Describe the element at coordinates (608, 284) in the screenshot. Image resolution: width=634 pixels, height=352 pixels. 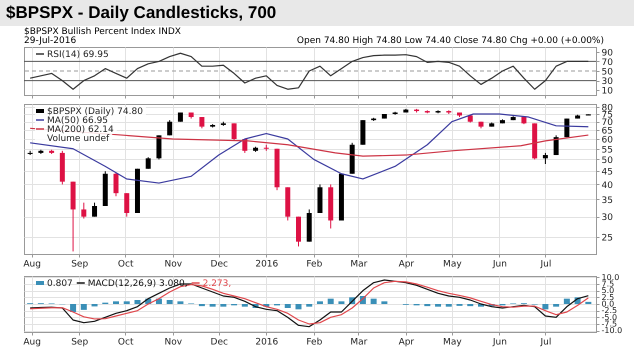
I see `y-tick-label: 7.5` at that location.